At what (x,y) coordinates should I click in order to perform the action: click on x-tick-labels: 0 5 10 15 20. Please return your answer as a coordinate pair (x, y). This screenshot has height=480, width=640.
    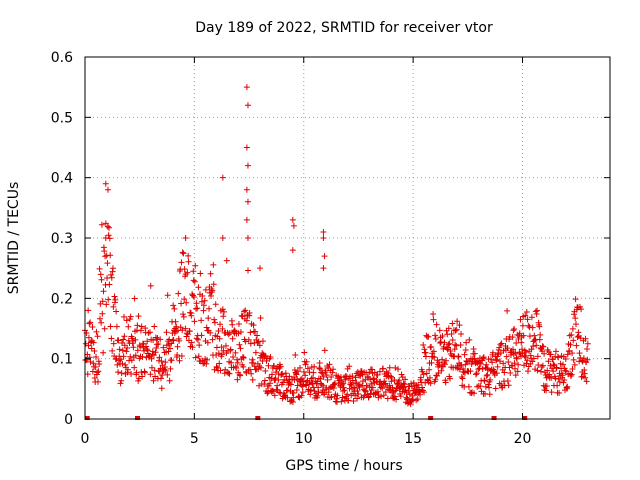
    Looking at the image, I should click on (306, 439).